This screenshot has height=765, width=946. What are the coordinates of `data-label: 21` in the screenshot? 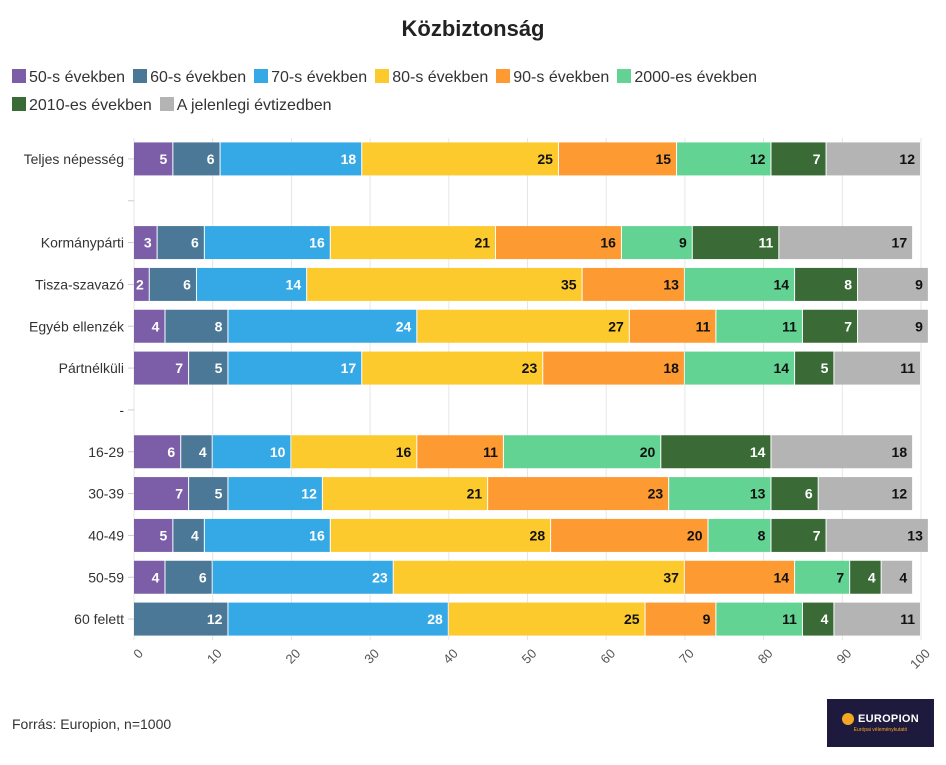 It's located at (482, 243).